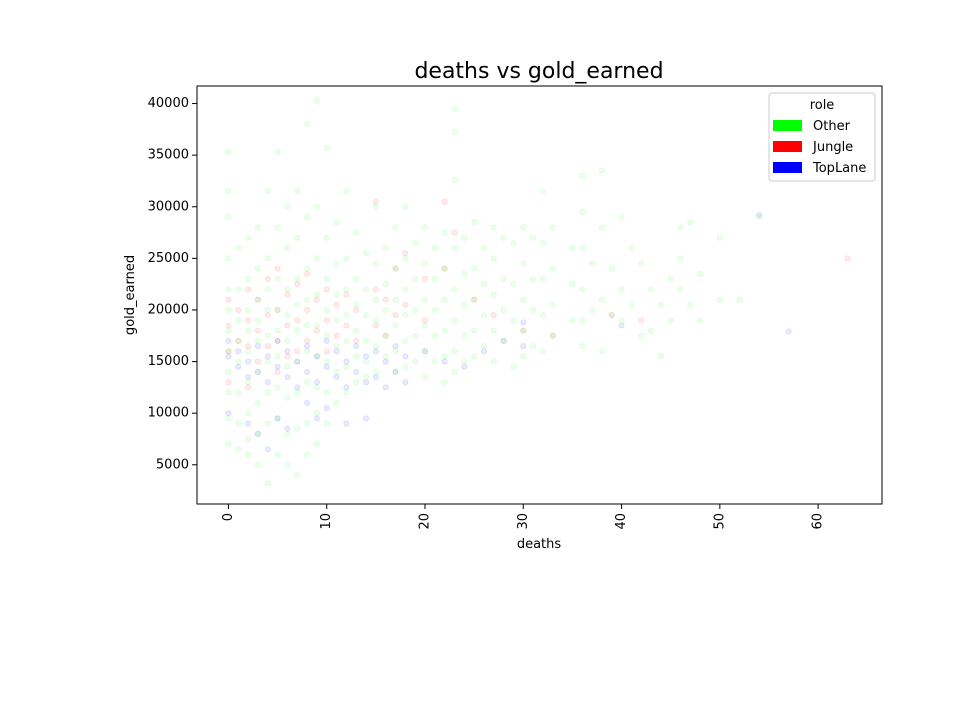 The width and height of the screenshot is (980, 724). I want to click on x-tick-label: 10, so click(326, 521).